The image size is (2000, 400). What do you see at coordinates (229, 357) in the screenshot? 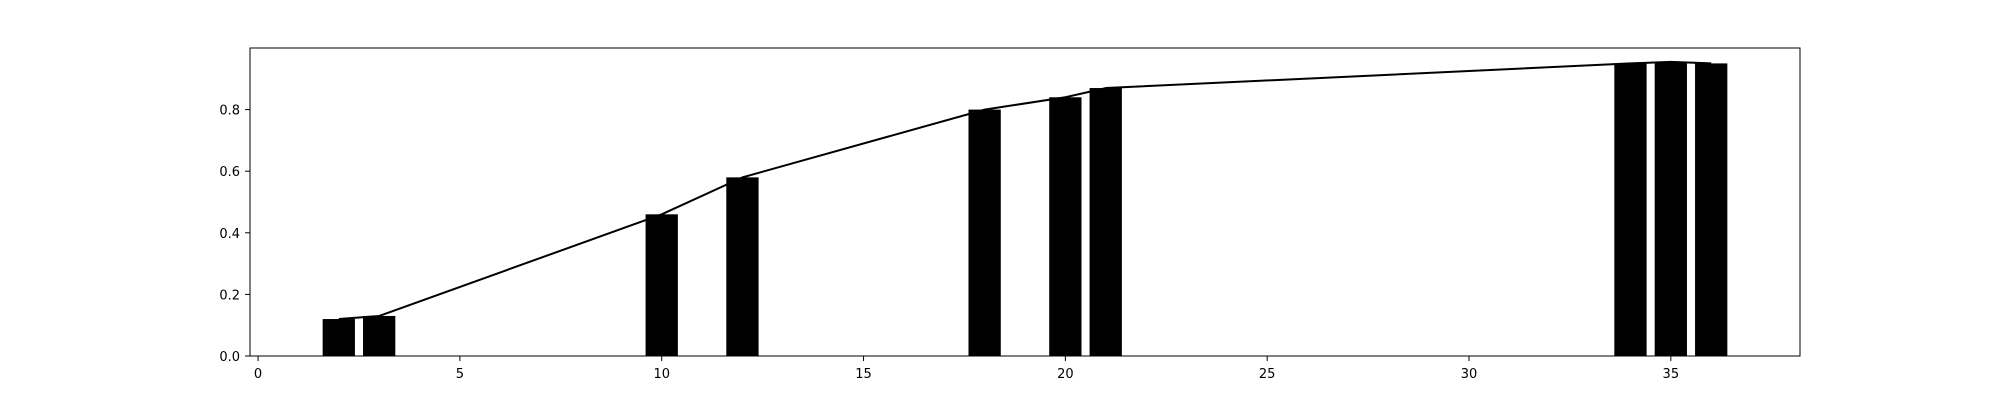
I see `y-tick-label: 0.0` at bounding box center [229, 357].